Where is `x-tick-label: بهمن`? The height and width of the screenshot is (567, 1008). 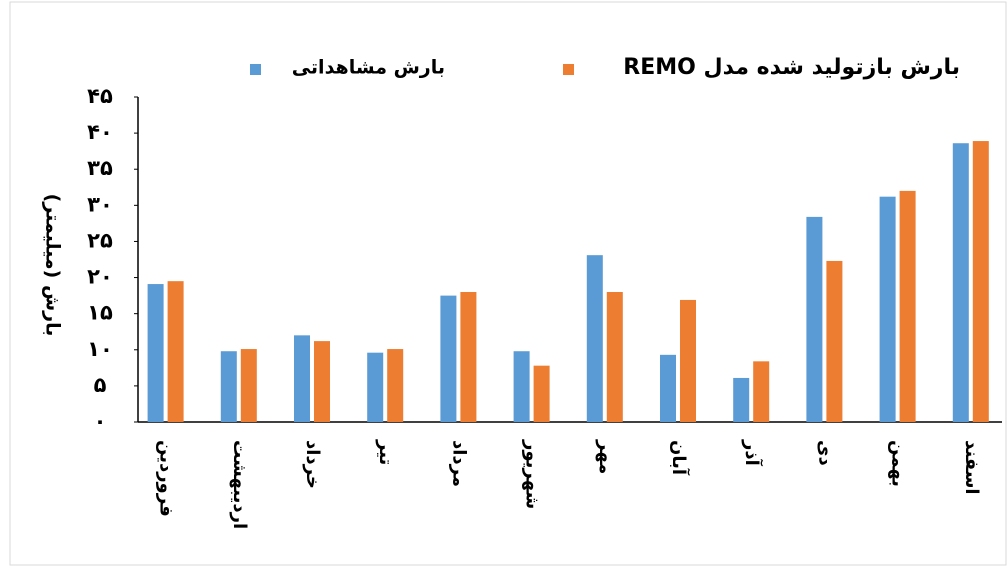
x-tick-label: بهمن is located at coordinates (898, 463).